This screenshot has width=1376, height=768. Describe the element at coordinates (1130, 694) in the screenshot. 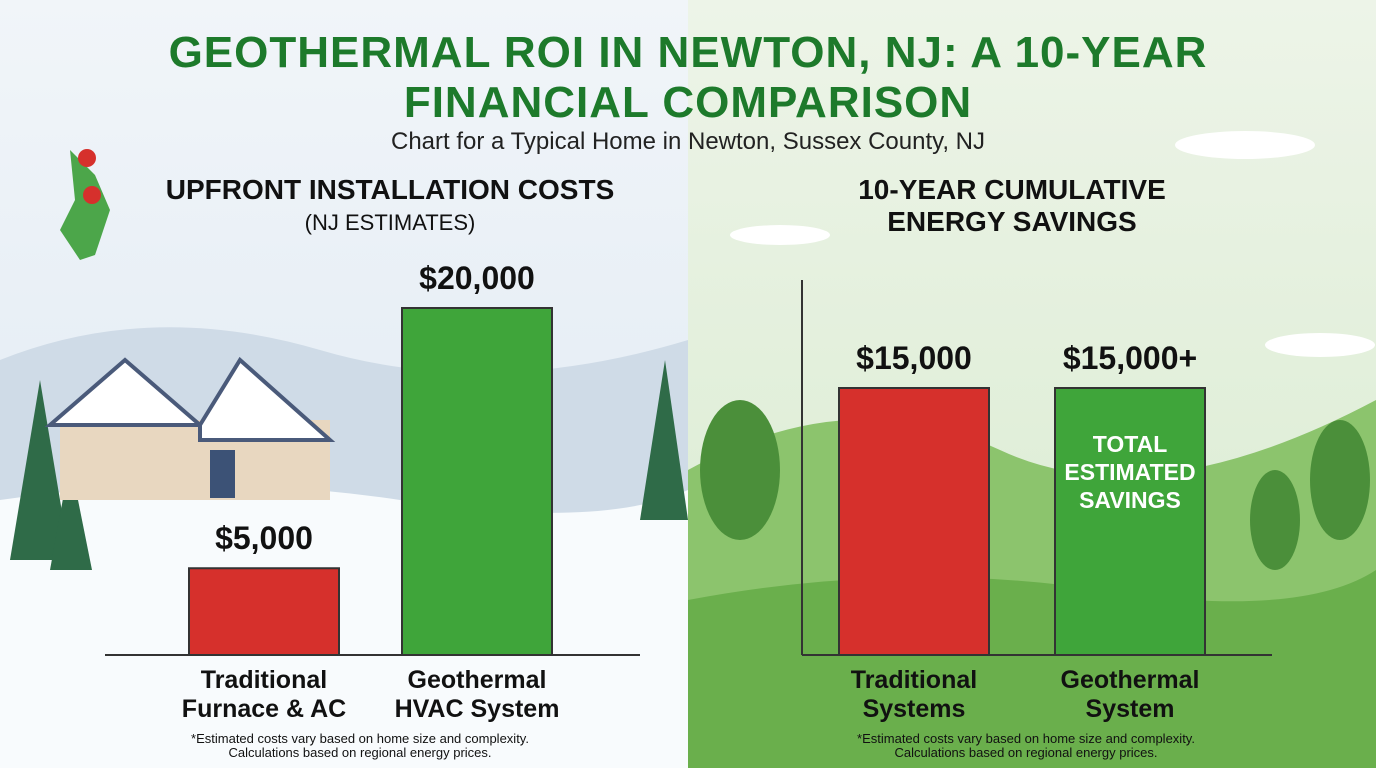

I see `category-label: Geothermal System` at that location.